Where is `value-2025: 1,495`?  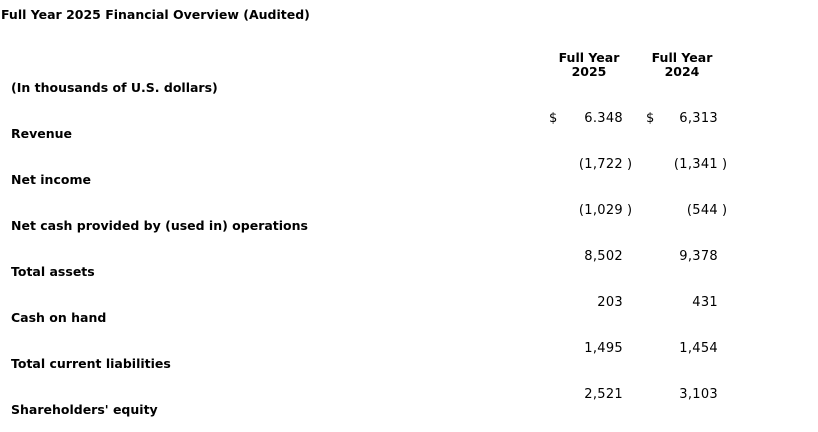 value-2025: 1,495 is located at coordinates (603, 348).